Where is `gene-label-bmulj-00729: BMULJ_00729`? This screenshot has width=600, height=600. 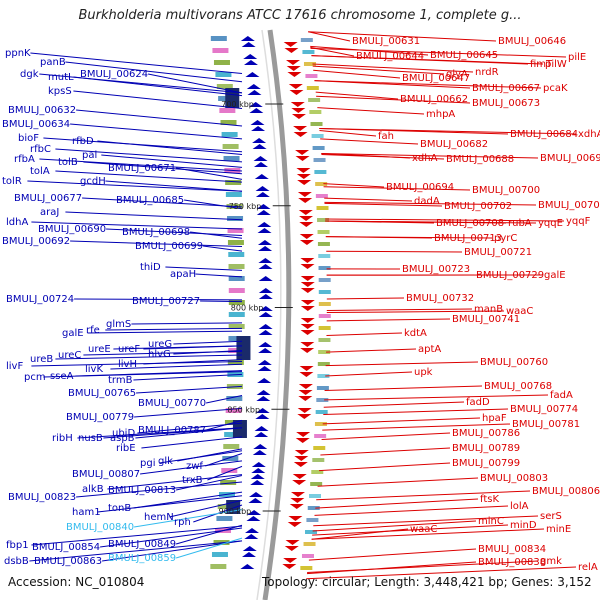
gene-label-bmulj-00729: BMULJ_00729 is located at coordinates (510, 275).